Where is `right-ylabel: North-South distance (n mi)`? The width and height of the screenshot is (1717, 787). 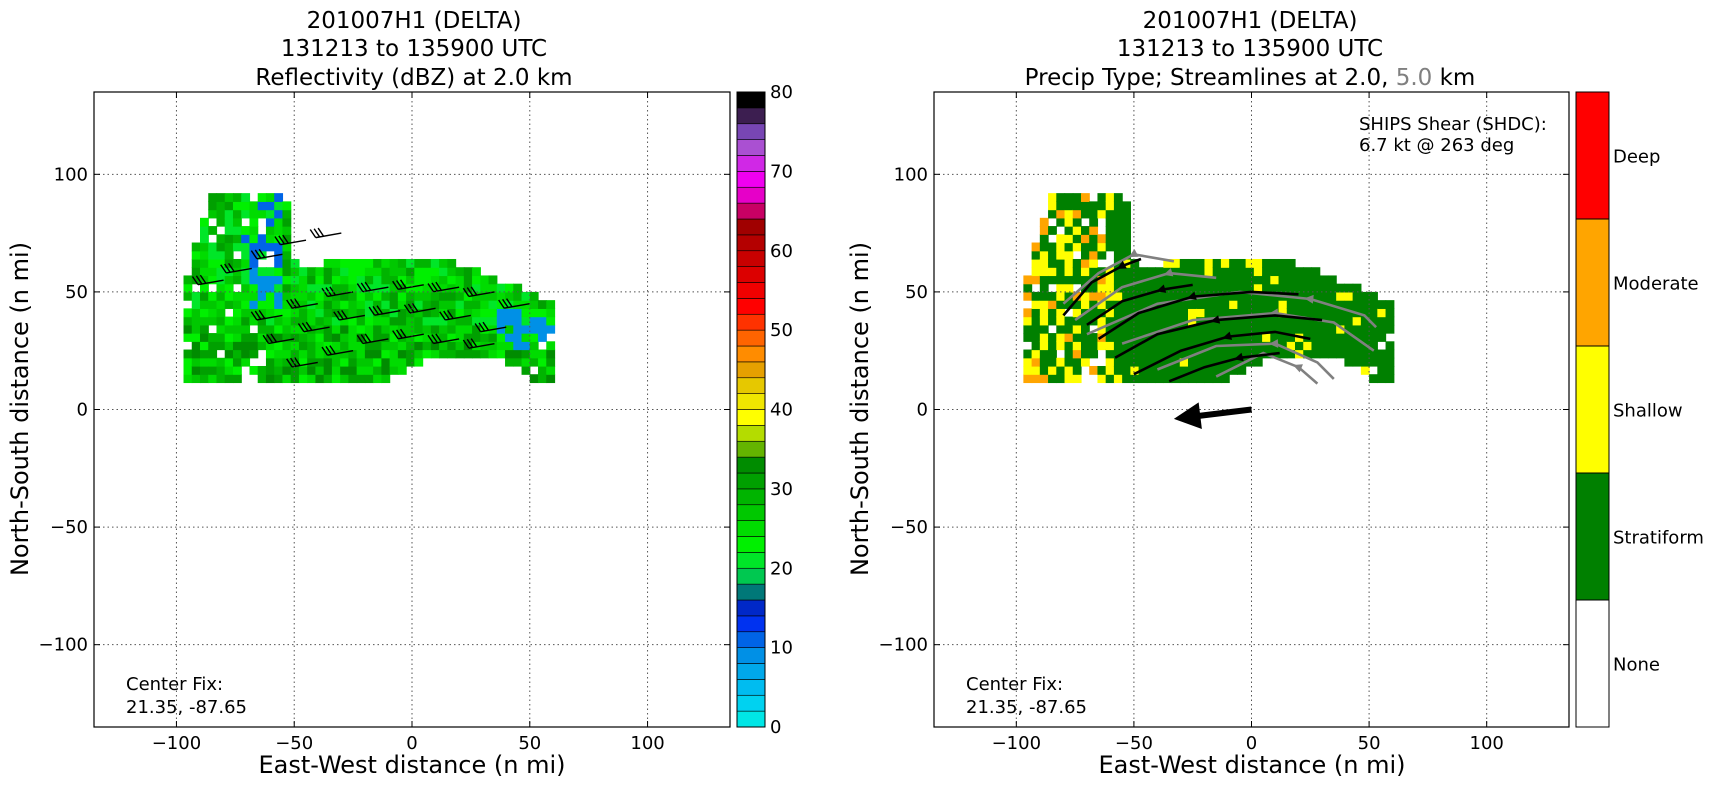 right-ylabel: North-South distance (n mi) is located at coordinates (860, 409).